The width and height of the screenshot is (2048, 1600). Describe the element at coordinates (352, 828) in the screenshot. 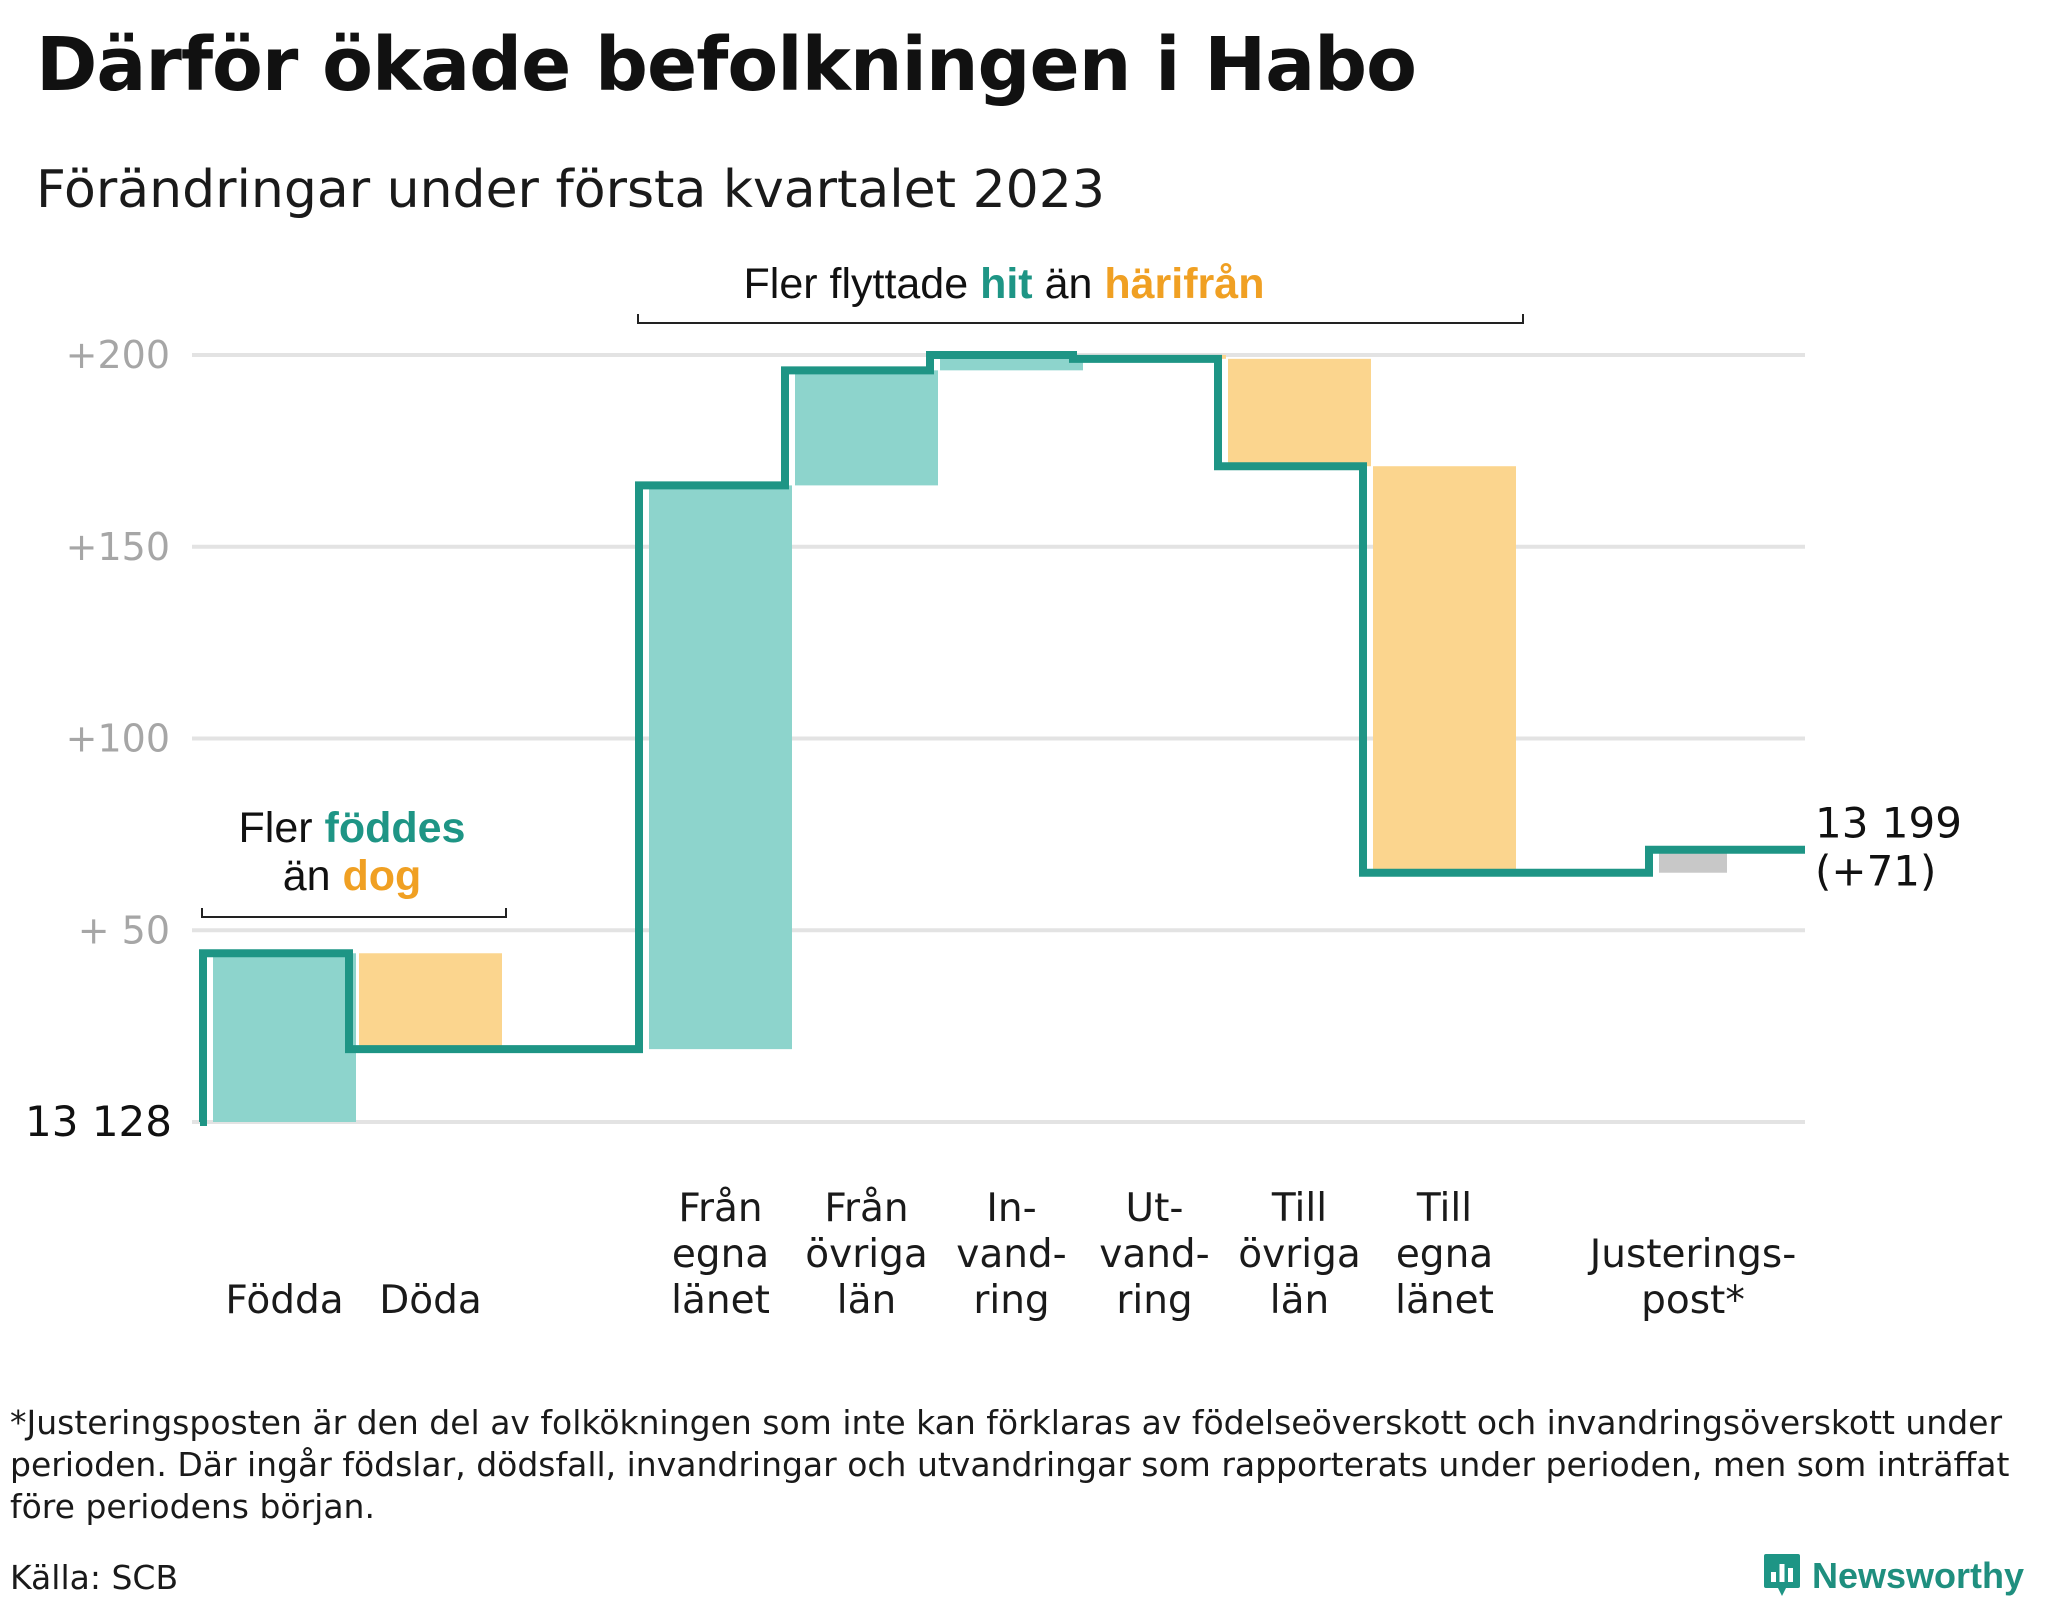

I see `births-annotation-line1: Fler föddes` at that location.